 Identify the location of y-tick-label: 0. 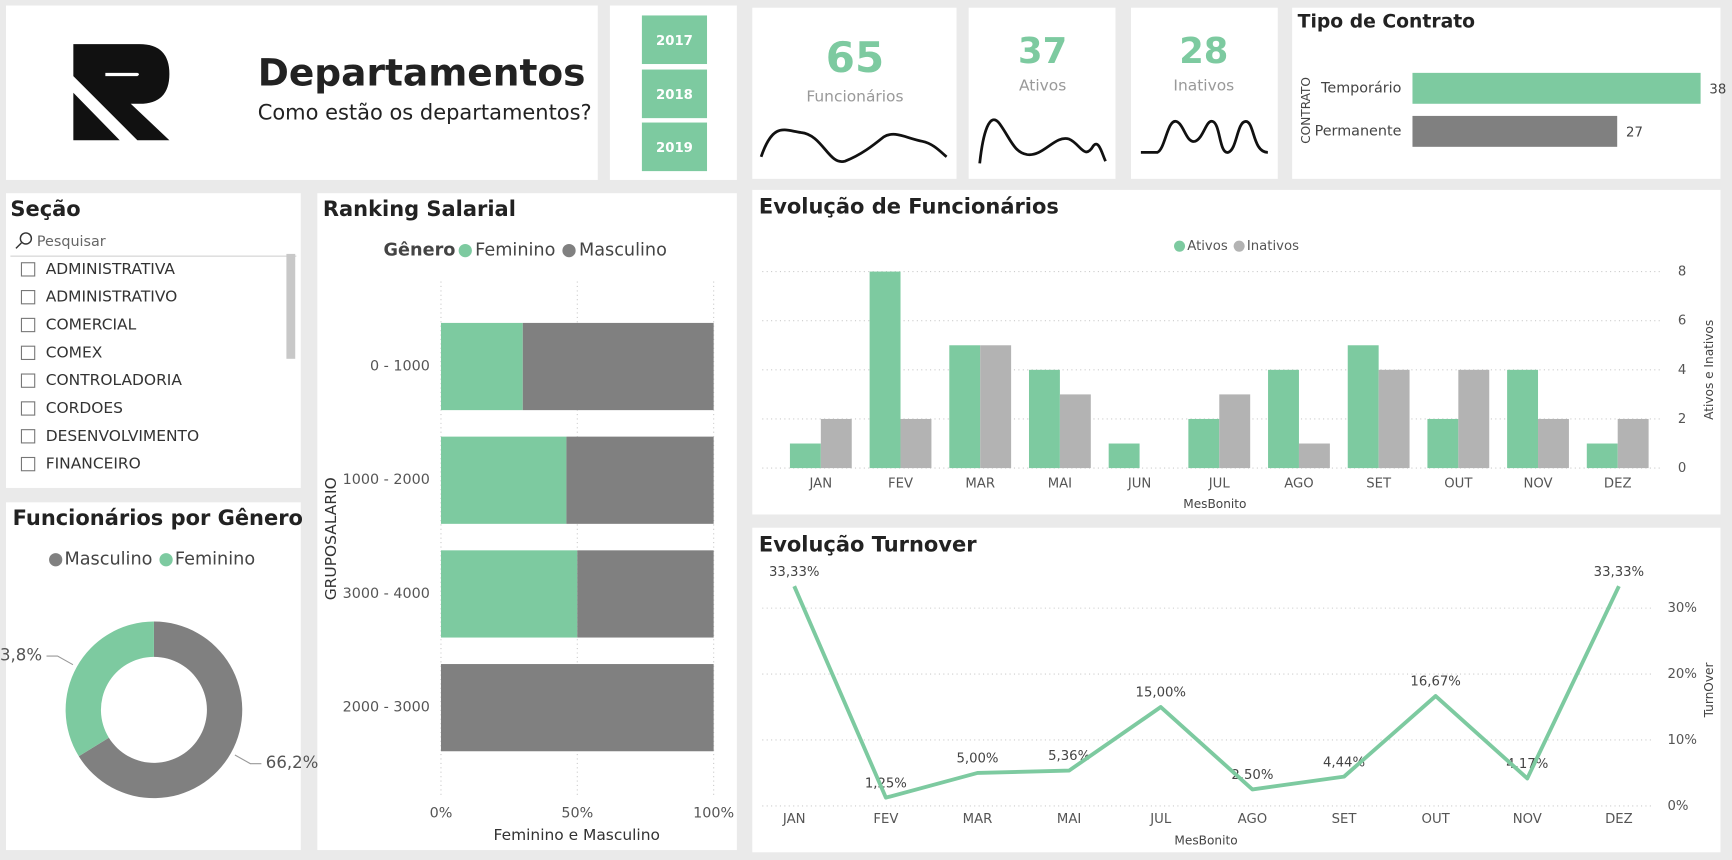
(1682, 468).